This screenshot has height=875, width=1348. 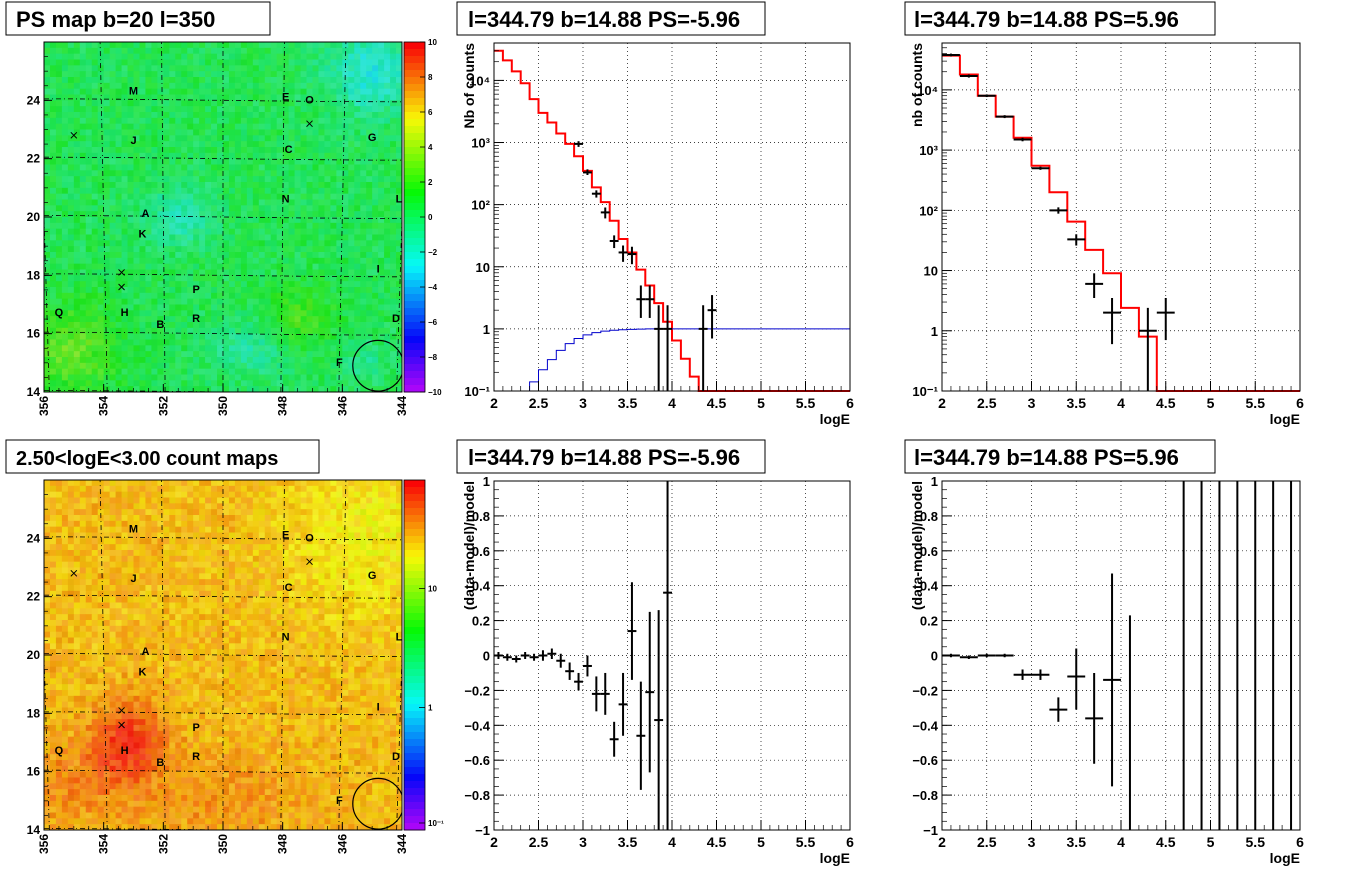 I want to click on y-tick-label: 10², so click(x=480, y=205).